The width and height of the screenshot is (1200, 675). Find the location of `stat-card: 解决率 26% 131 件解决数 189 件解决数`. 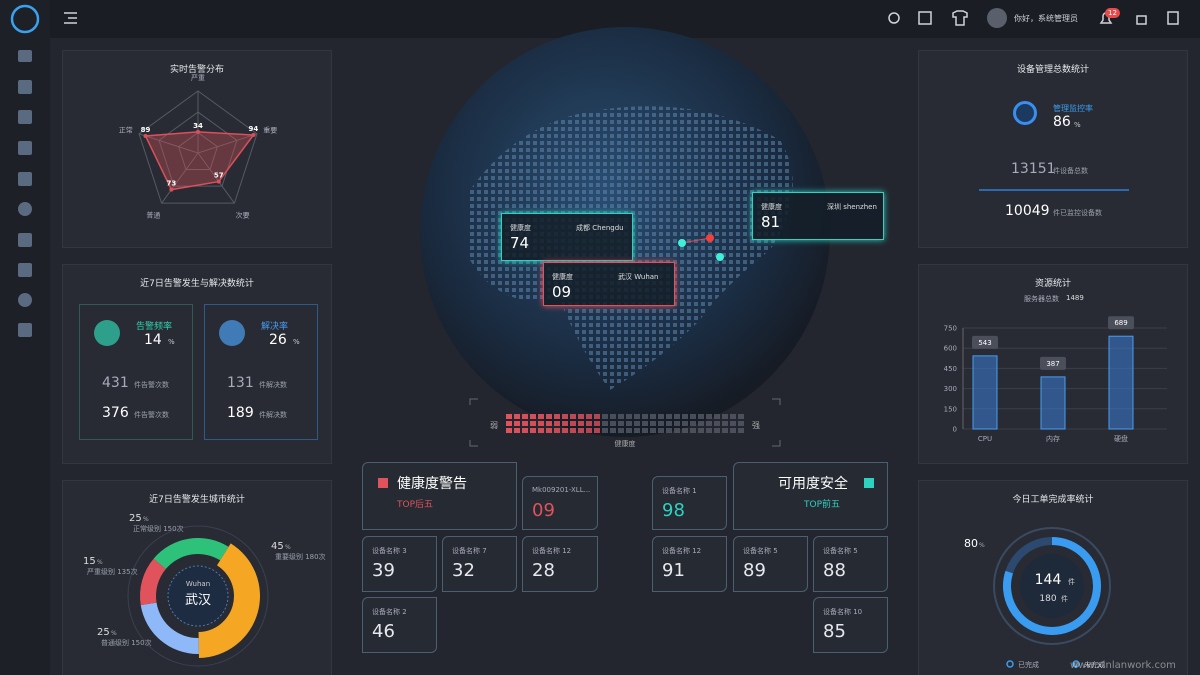

stat-card: 解决率 26% 131 件解决数 189 件解决数 is located at coordinates (261, 372).